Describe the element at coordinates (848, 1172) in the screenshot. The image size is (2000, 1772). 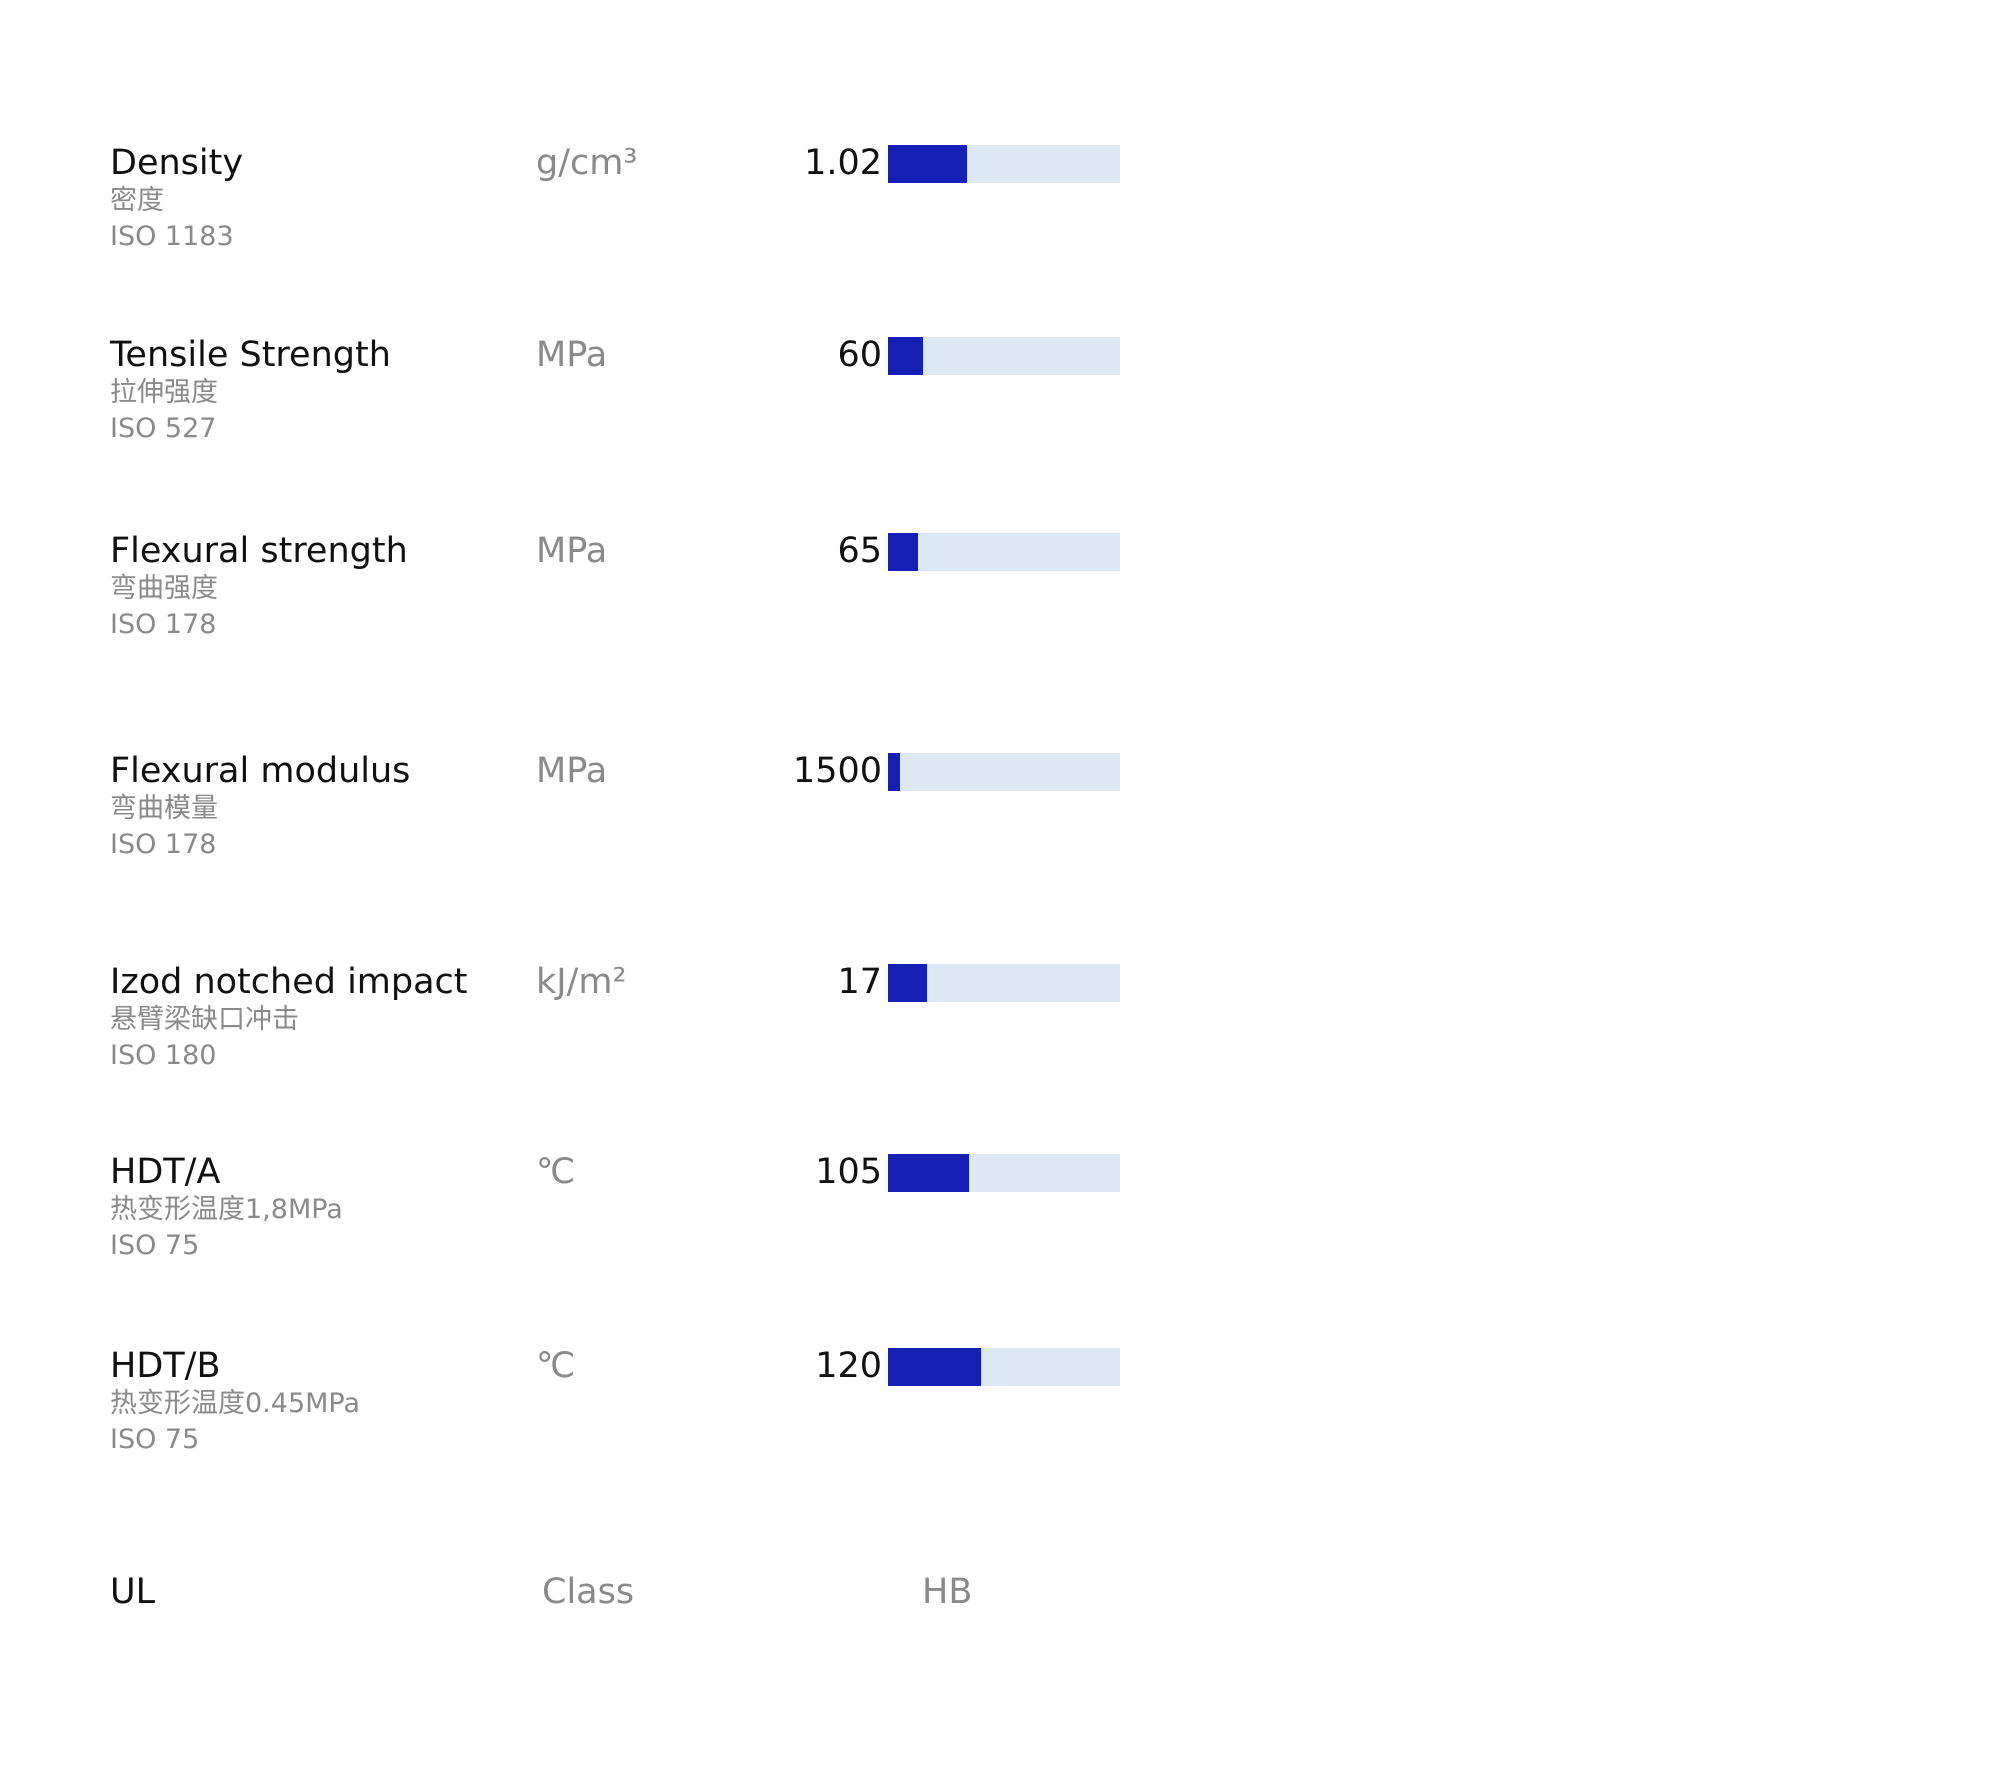
I see `data-label: 105` at that location.